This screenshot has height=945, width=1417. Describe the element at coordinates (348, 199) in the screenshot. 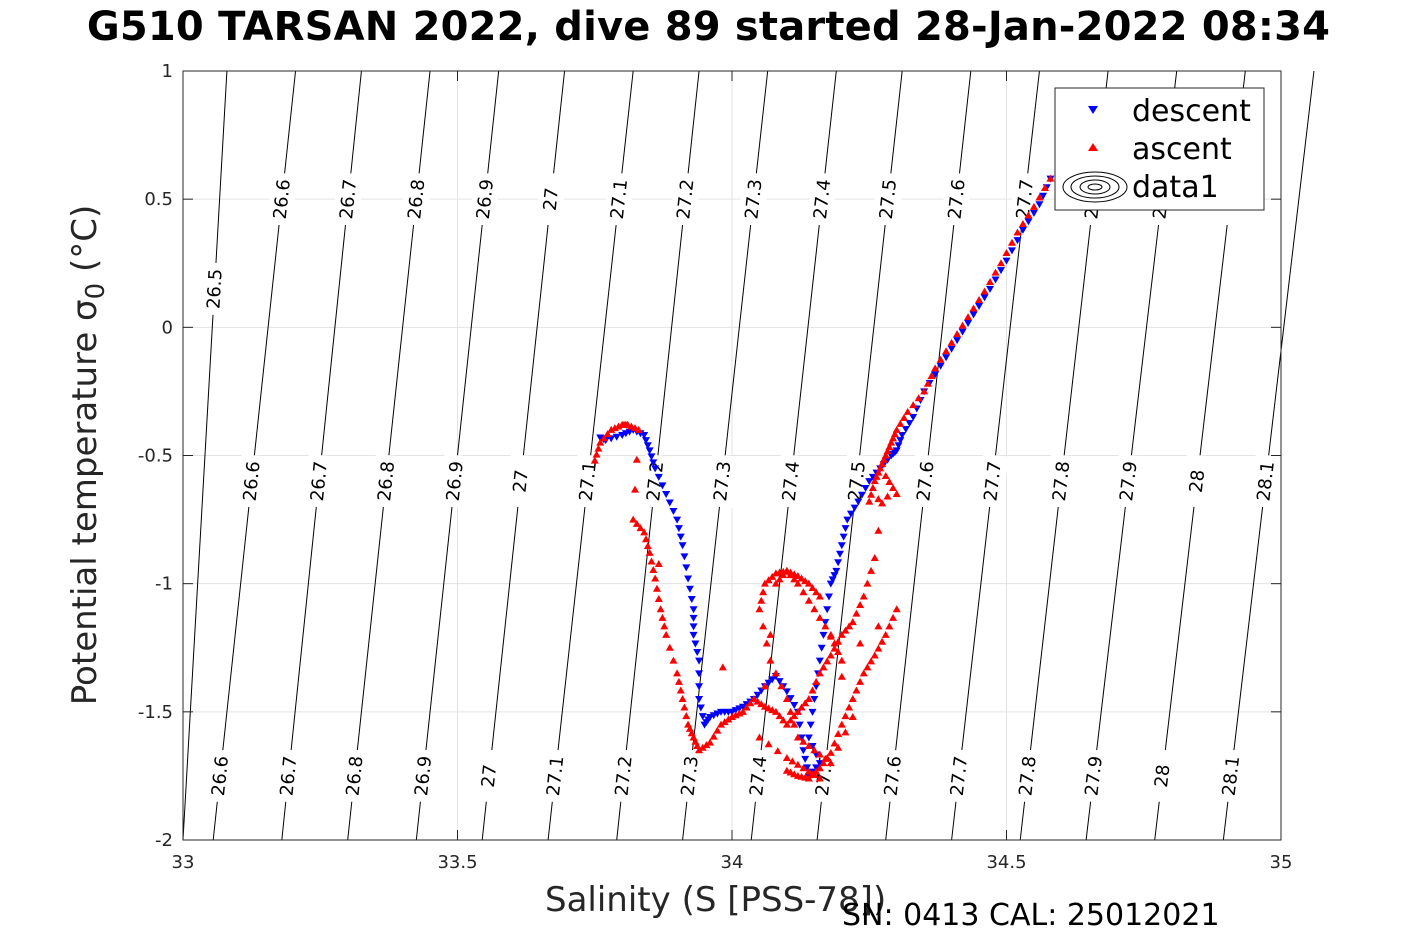

I see `isopycnal-label: 26.7` at that location.